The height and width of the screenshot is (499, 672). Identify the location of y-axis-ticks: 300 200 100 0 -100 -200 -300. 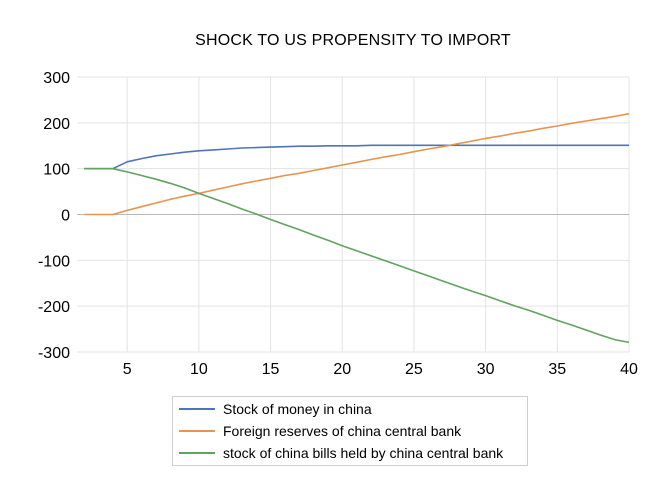
(54, 216).